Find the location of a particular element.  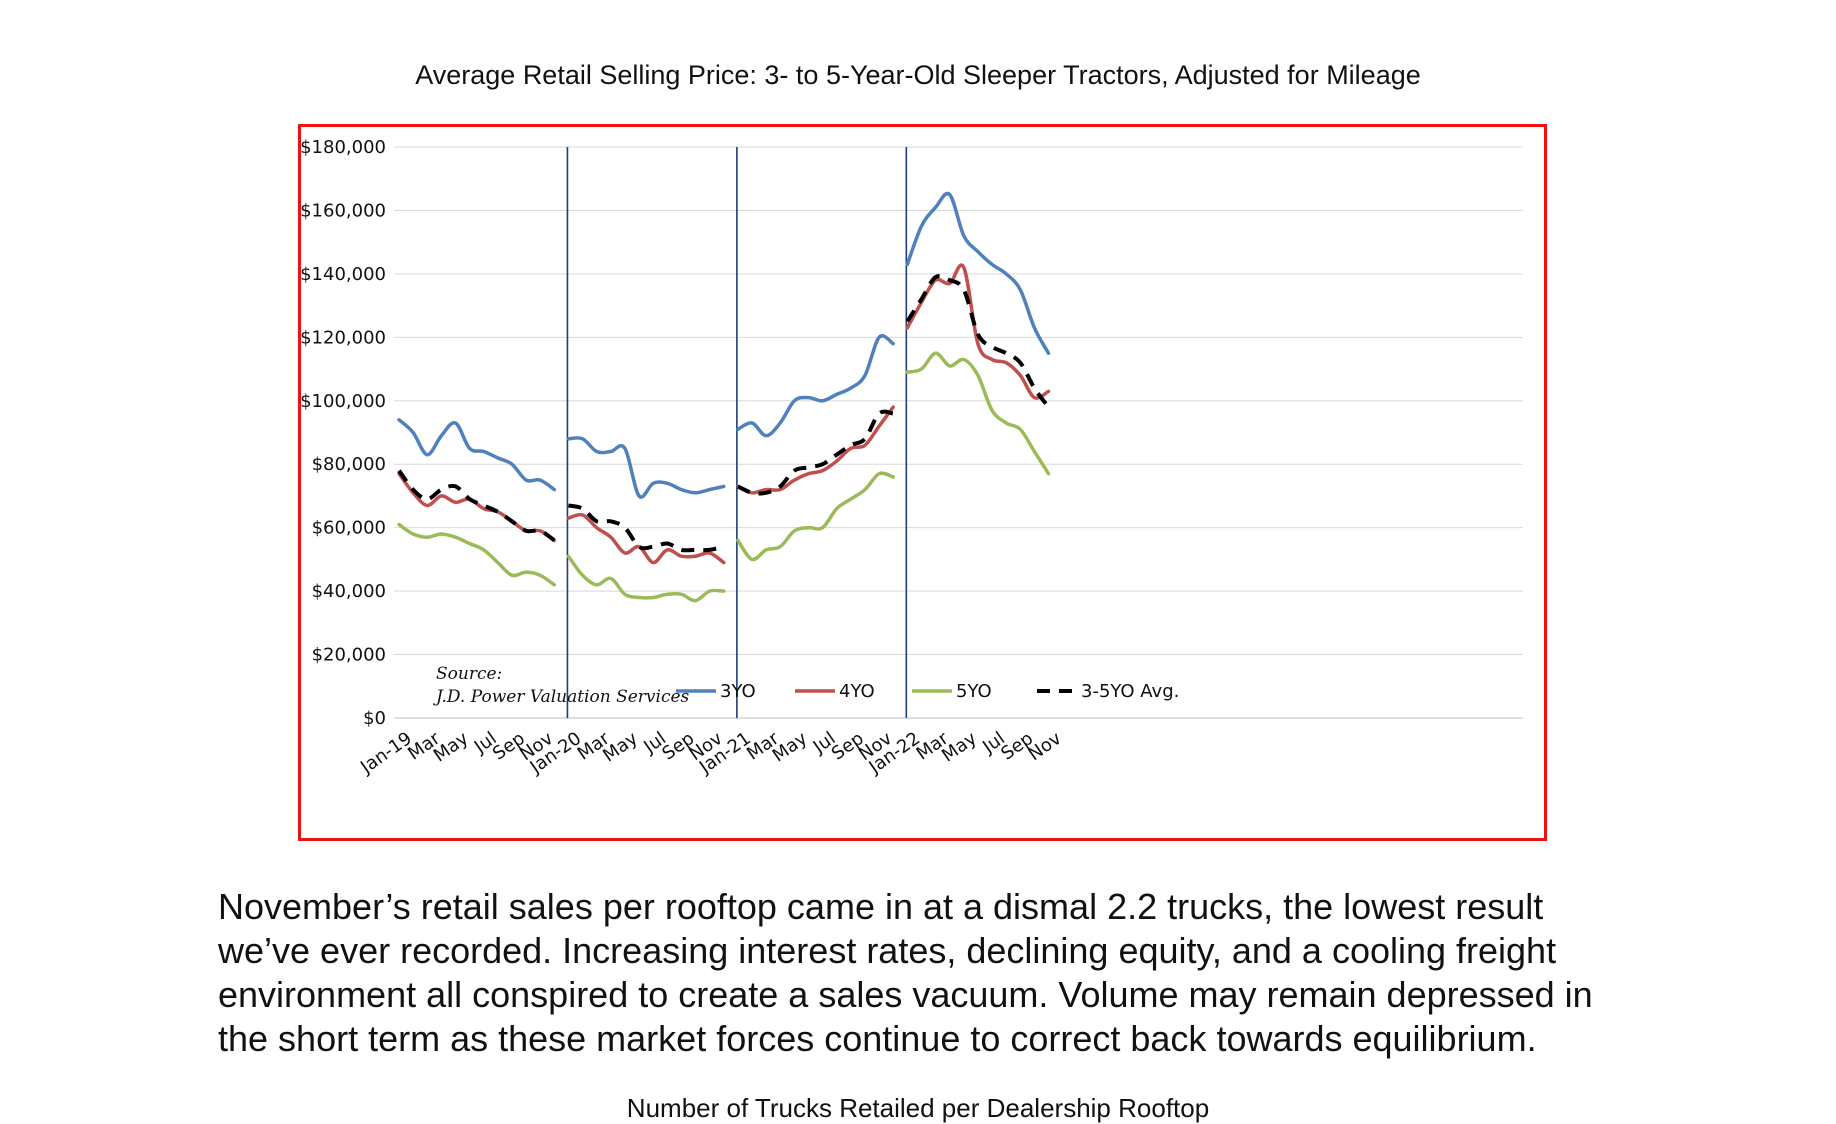

y-tick-label: $160,000 is located at coordinates (343, 210).